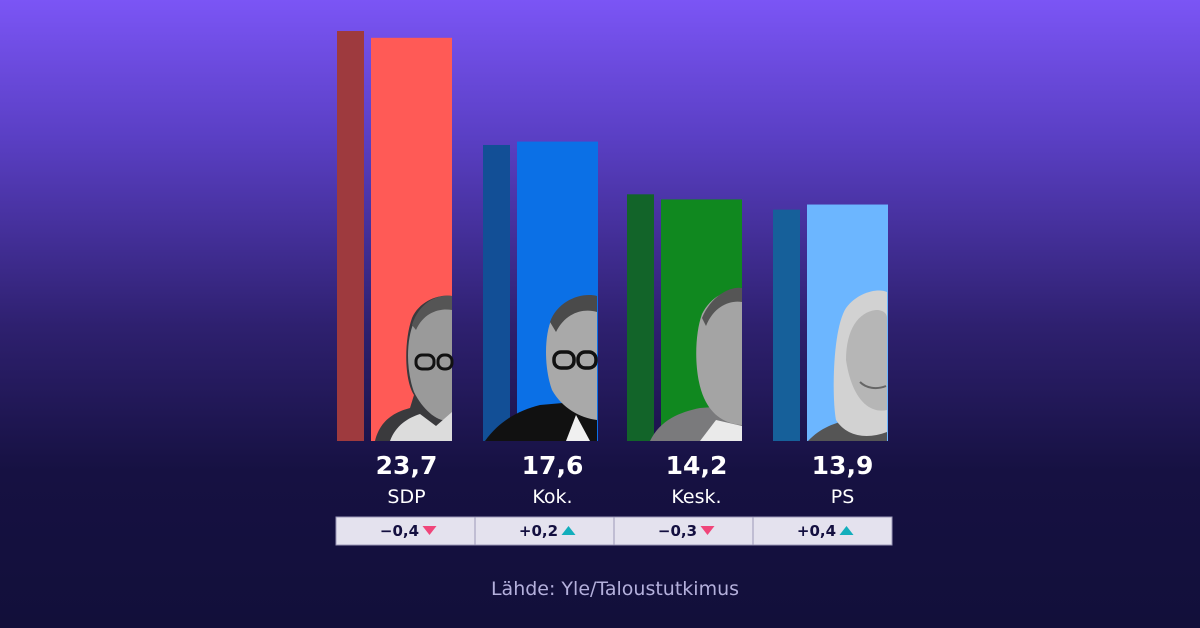 The width and height of the screenshot is (1200, 628). I want to click on change-arrow-up-icon-kok, so click(568, 530).